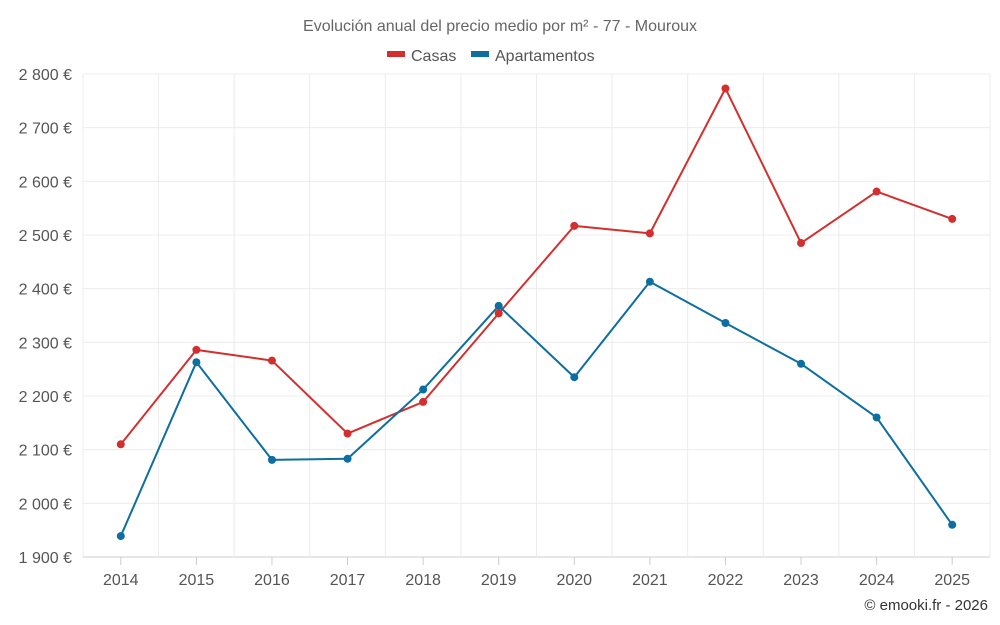  What do you see at coordinates (926, 605) in the screenshot?
I see `credit-text: © emooki.fr - 2026` at bounding box center [926, 605].